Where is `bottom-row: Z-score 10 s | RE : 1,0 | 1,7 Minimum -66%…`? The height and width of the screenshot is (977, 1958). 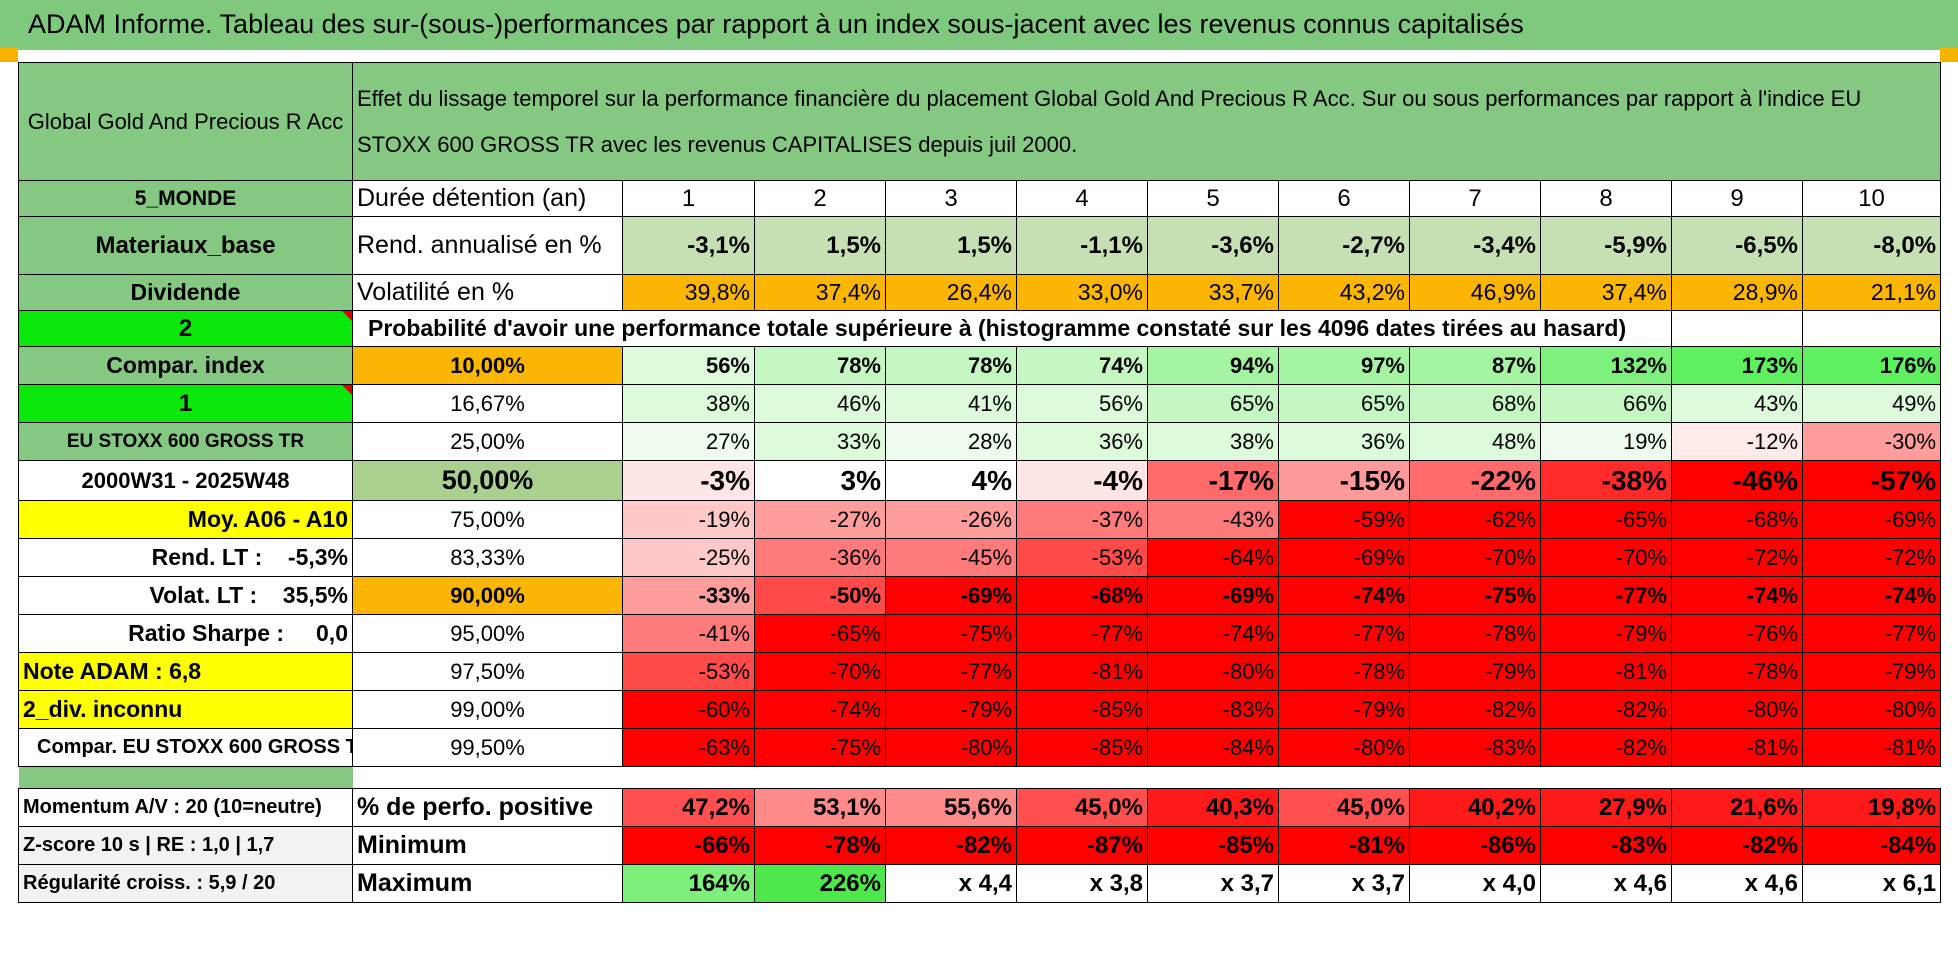
bottom-row: Z-score 10 s | RE : 1,0 | 1,7 Minimum -66%… is located at coordinates (980, 845).